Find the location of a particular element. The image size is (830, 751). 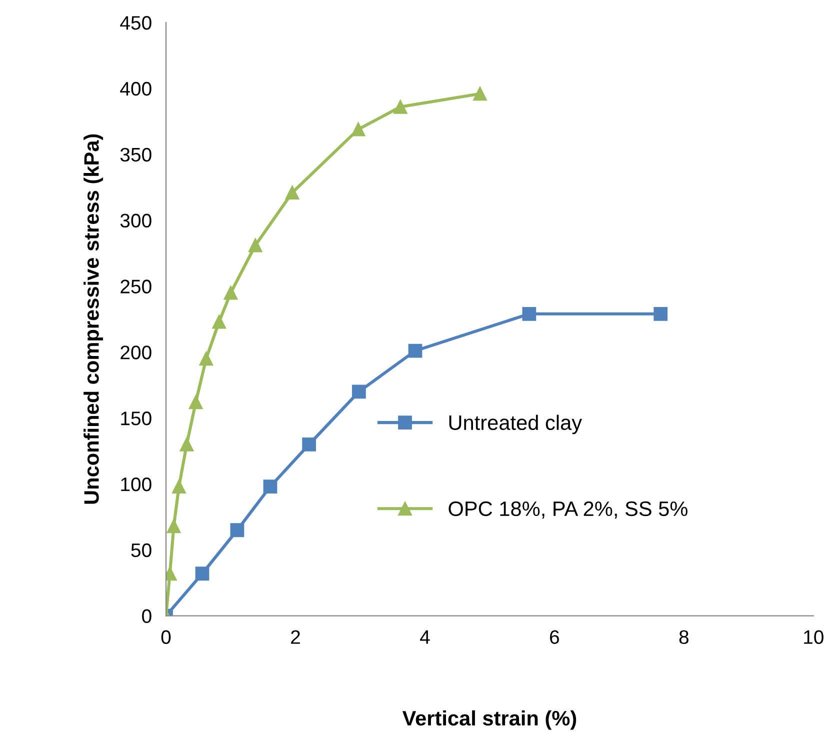

x-tick-label: 4 is located at coordinates (425, 637).